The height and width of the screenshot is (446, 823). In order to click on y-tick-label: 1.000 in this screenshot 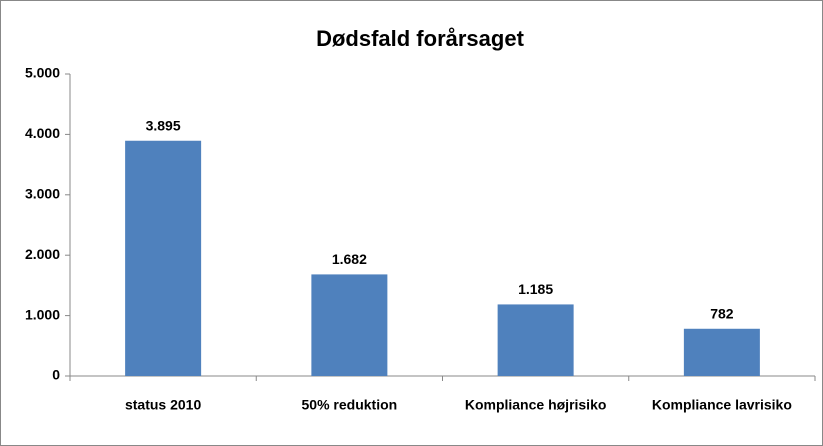, I will do `click(42, 314)`.